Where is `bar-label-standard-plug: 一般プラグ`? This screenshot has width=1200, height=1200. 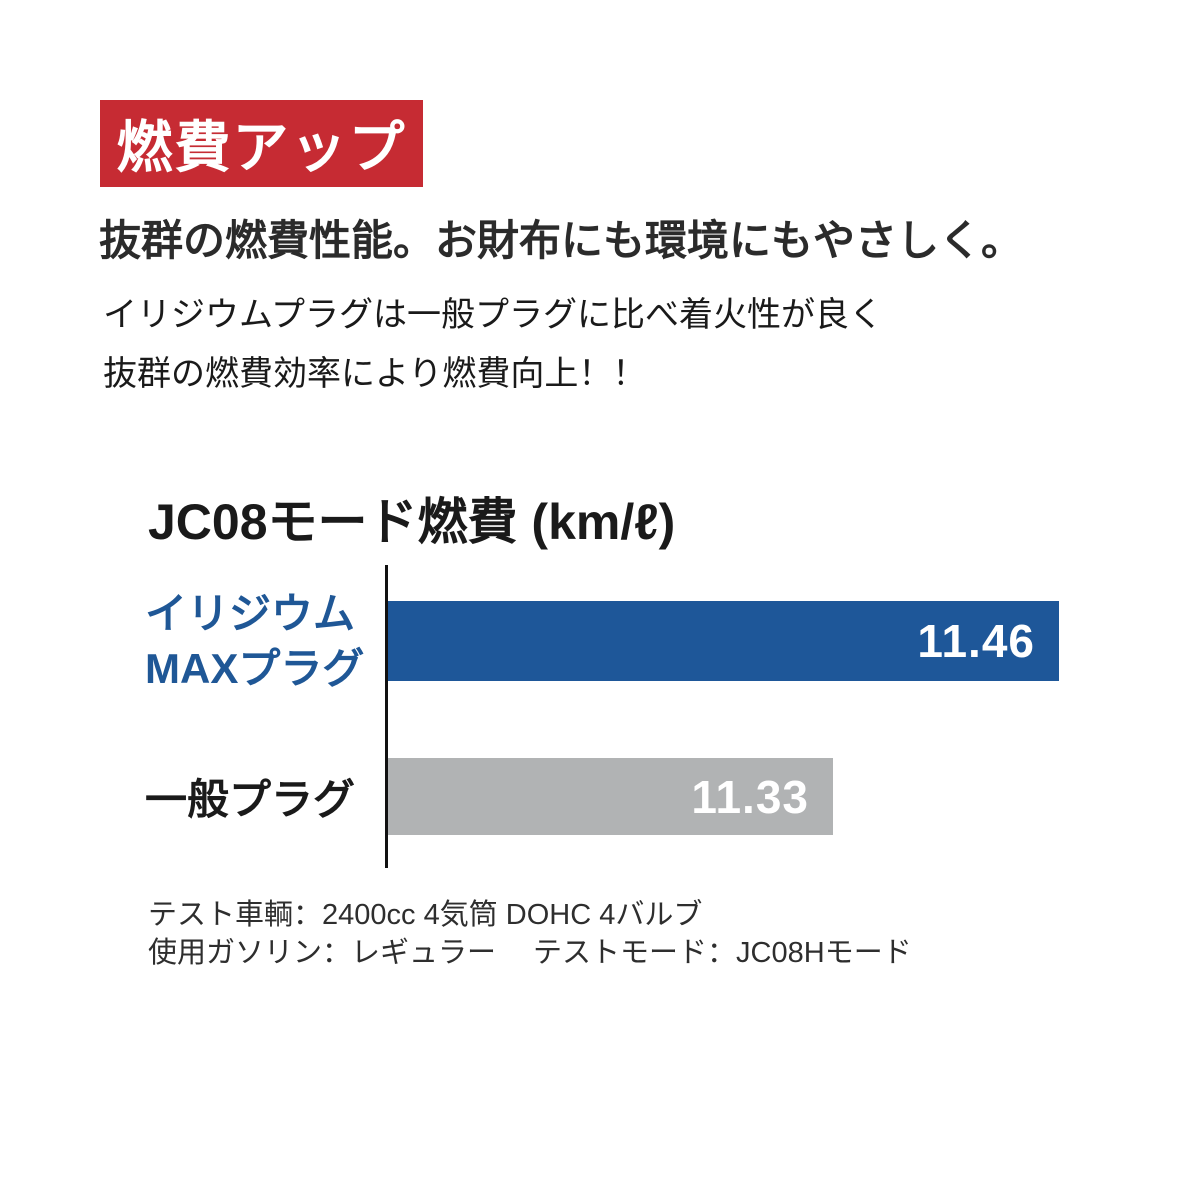 bar-label-standard-plug: 一般プラグ is located at coordinates (250, 796).